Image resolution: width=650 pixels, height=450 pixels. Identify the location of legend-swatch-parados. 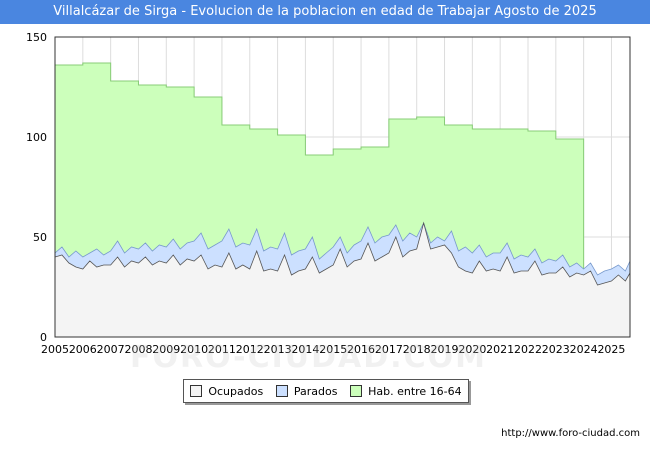
(281, 391).